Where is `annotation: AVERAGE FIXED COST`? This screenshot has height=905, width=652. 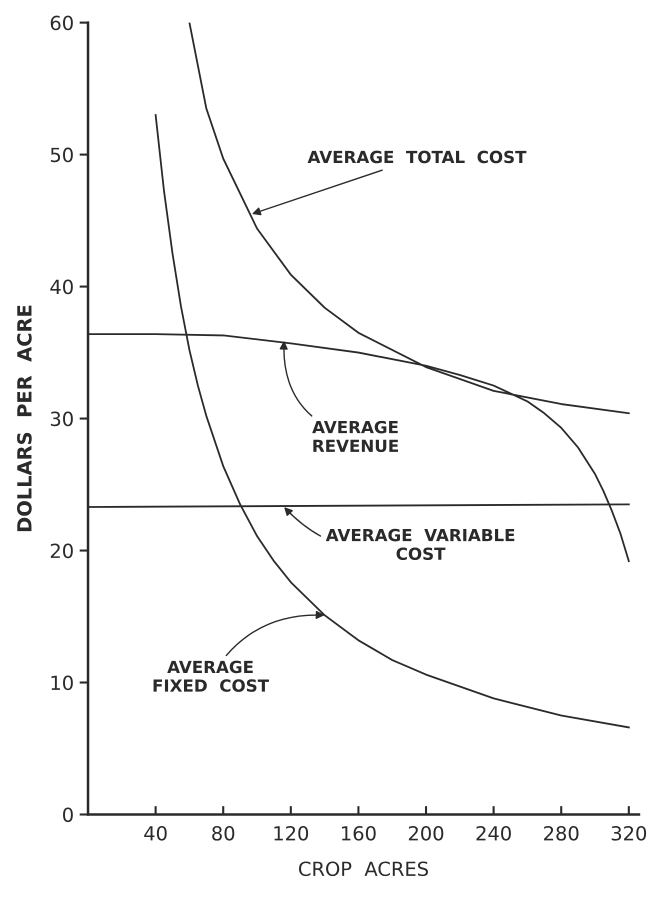 annotation: AVERAGE FIXED COST is located at coordinates (211, 676).